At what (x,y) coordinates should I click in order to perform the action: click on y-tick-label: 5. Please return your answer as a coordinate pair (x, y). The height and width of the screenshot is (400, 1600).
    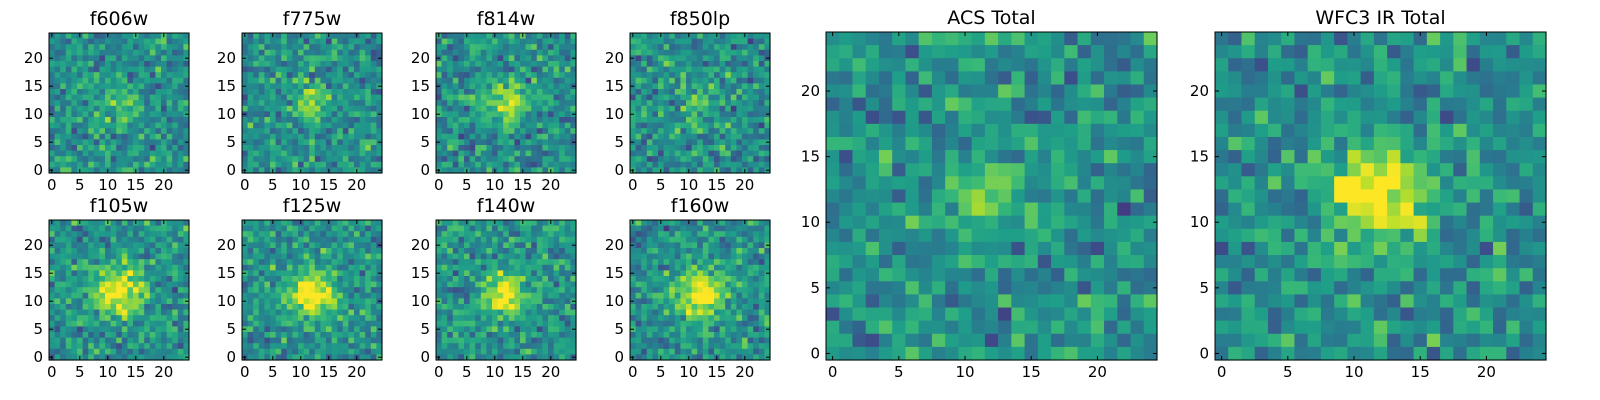
    Looking at the image, I should click on (38, 329).